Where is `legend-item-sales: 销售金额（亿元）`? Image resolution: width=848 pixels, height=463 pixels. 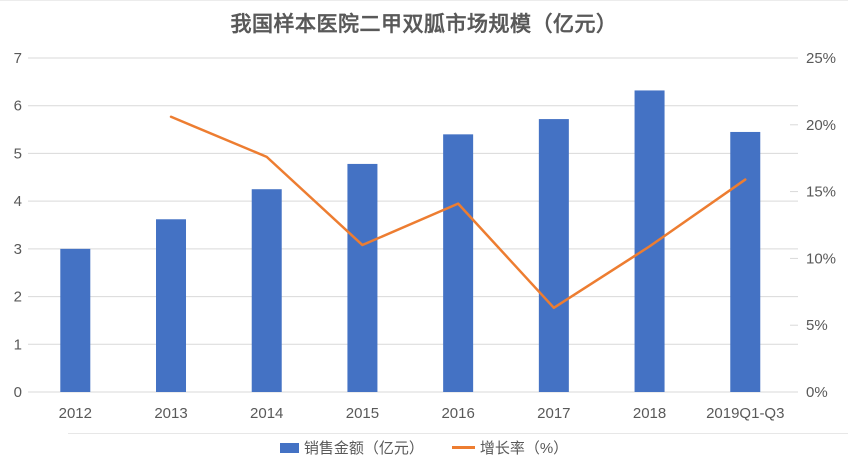 legend-item-sales: 销售金额（亿元） is located at coordinates (351, 447).